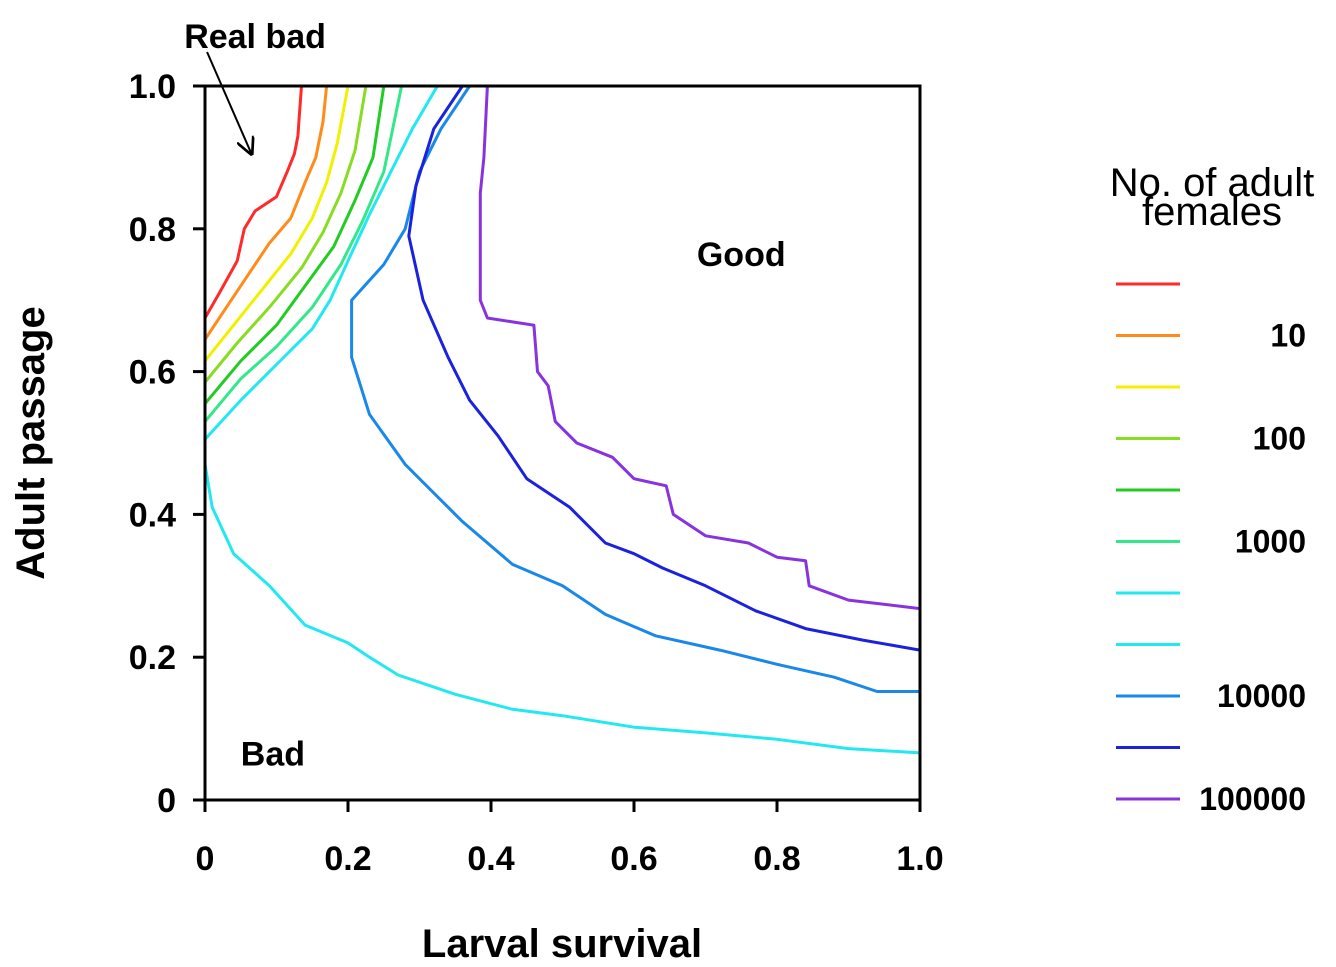 The width and height of the screenshot is (1336, 967). Describe the element at coordinates (1270, 542) in the screenshot. I see `legend-label: 1000` at that location.